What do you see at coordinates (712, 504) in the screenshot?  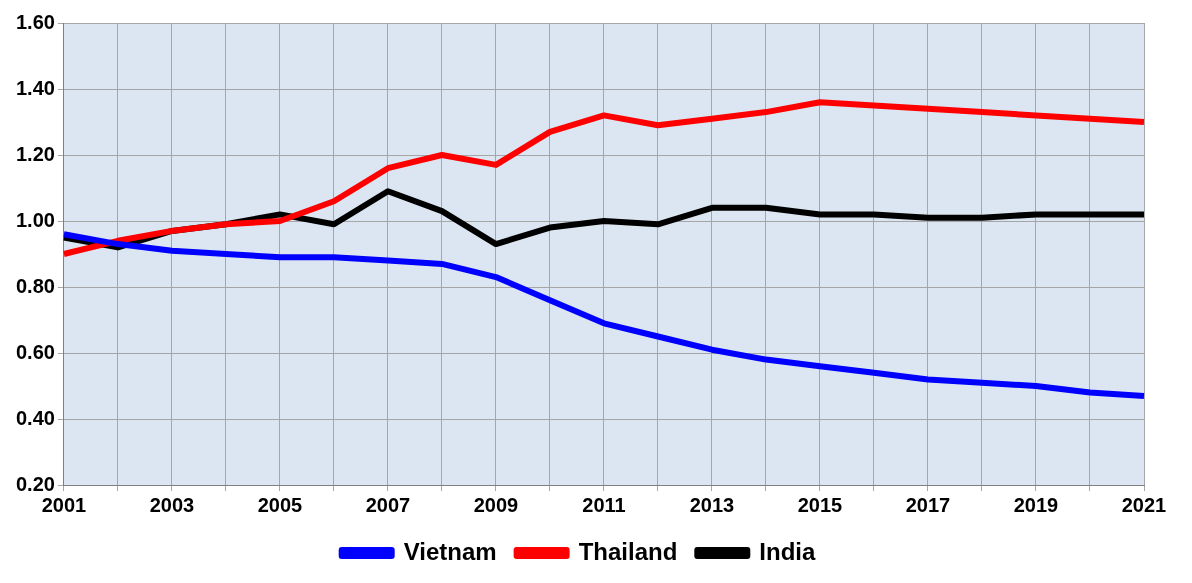 I see `x-tick-label: 2013` at bounding box center [712, 504].